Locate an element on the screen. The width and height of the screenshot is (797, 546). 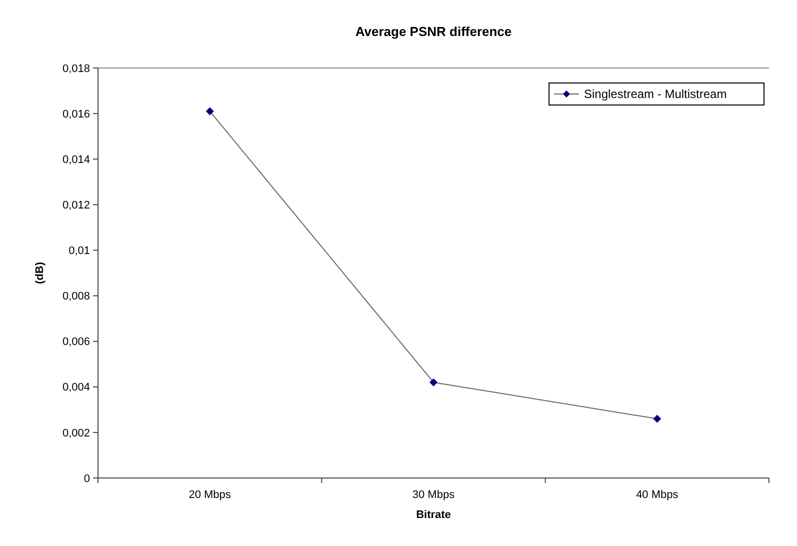
legend-label: Singlestream - Multistream is located at coordinates (655, 94).